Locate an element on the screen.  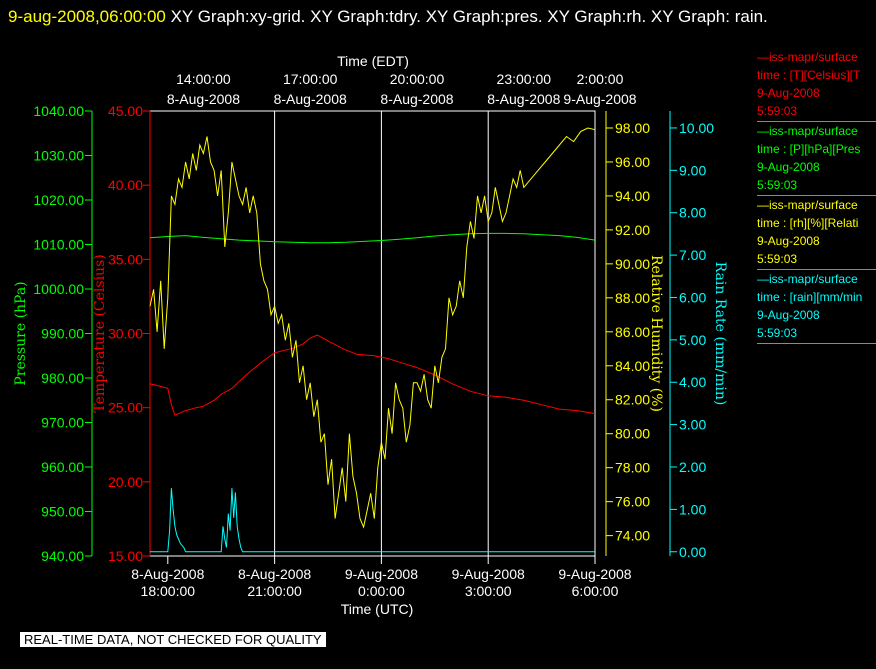
temperature-tick-label: 30.00 is located at coordinates (125, 334).